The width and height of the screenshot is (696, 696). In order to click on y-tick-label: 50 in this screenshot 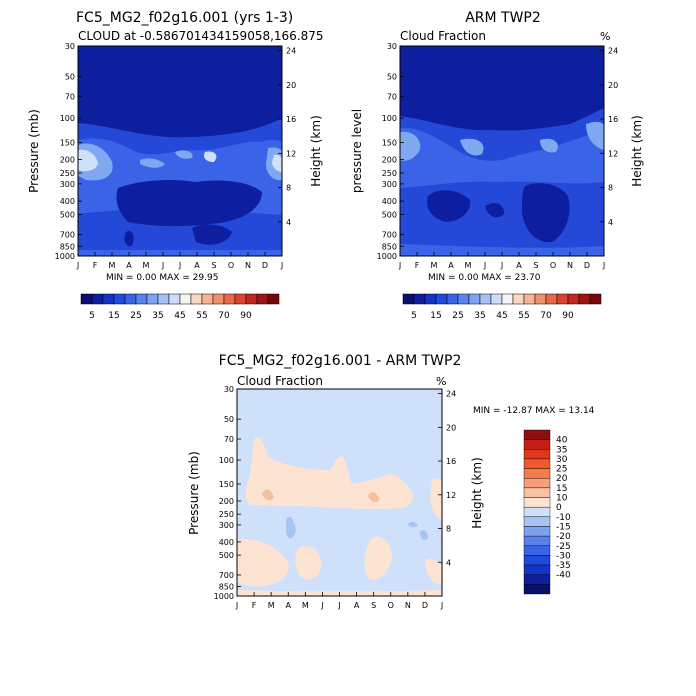, I will do `click(229, 419)`.